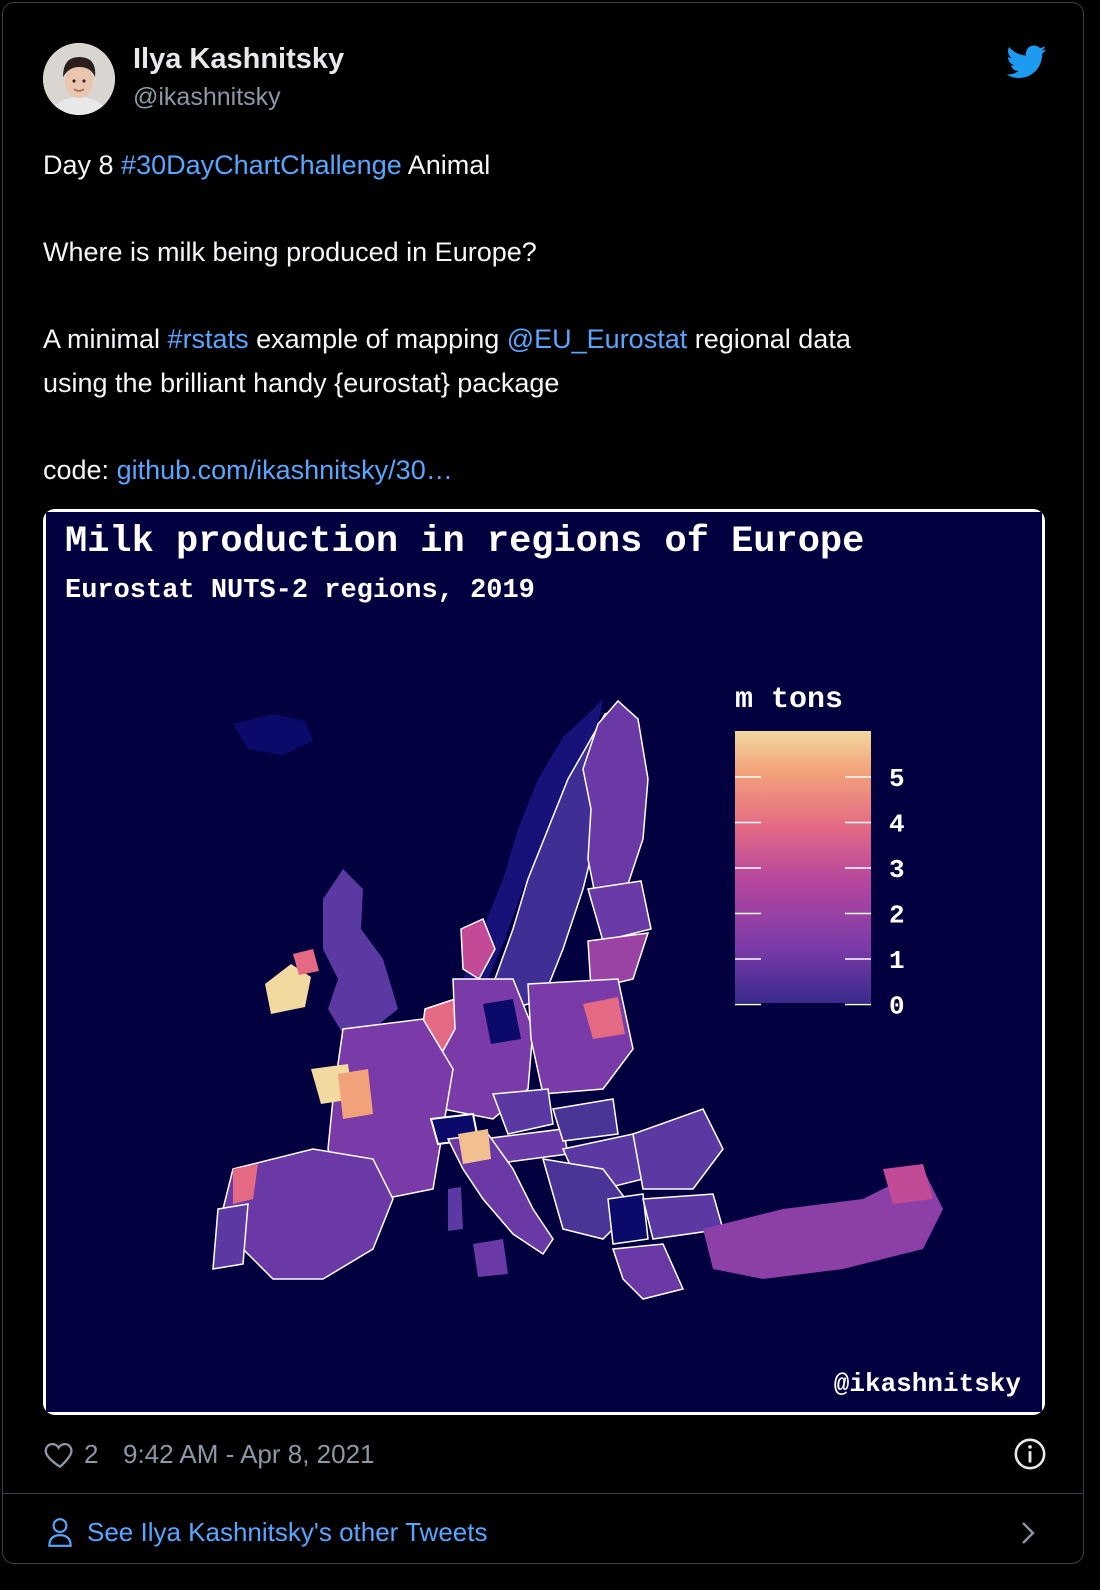  I want to click on region-france, so click(390, 1109).